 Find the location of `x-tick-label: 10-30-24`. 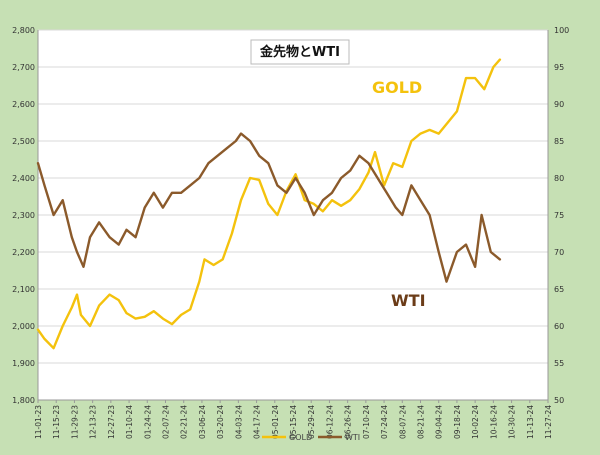

x-tick-label: 10-30-24 is located at coordinates (512, 422).